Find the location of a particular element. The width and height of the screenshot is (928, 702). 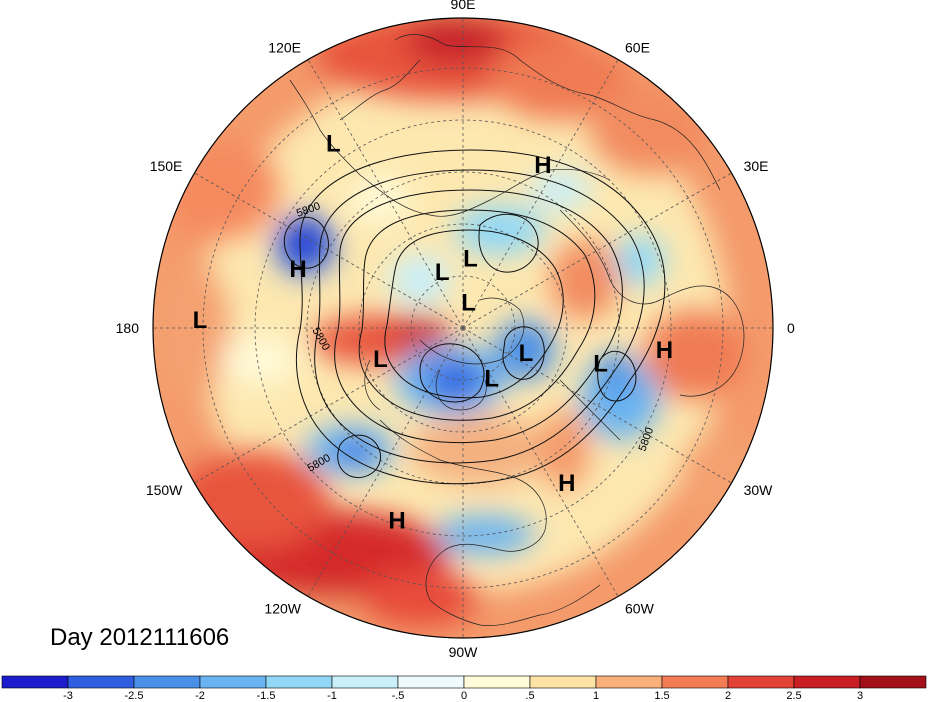

colorbar-tick-label: -1.5 is located at coordinates (266, 696).